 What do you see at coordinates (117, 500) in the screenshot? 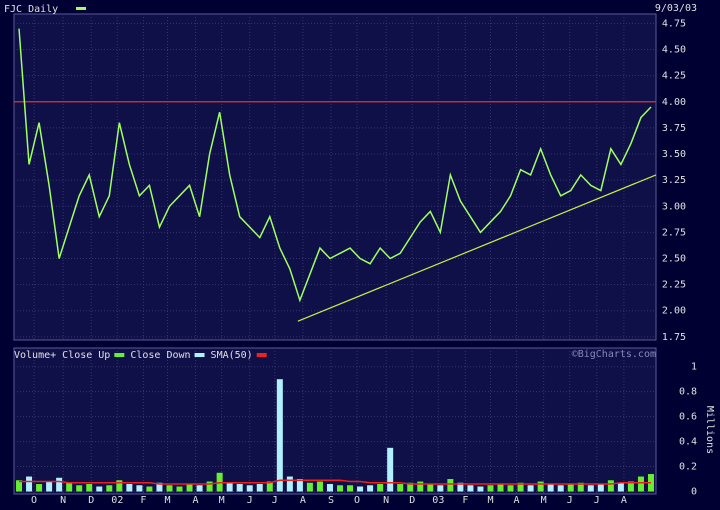
I see `x-tick-label: 02` at bounding box center [117, 500].